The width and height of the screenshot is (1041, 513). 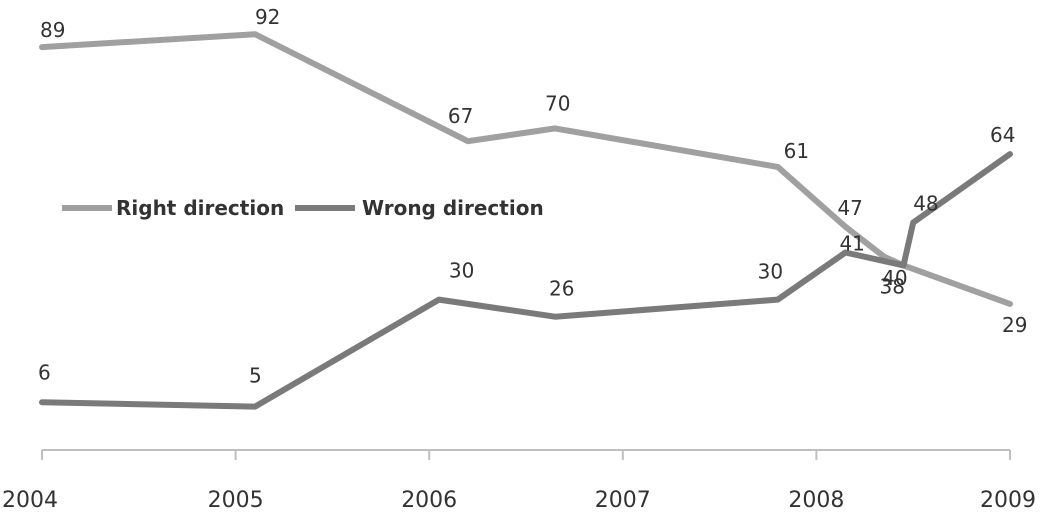 What do you see at coordinates (796, 151) in the screenshot?
I see `data-label: 61` at bounding box center [796, 151].